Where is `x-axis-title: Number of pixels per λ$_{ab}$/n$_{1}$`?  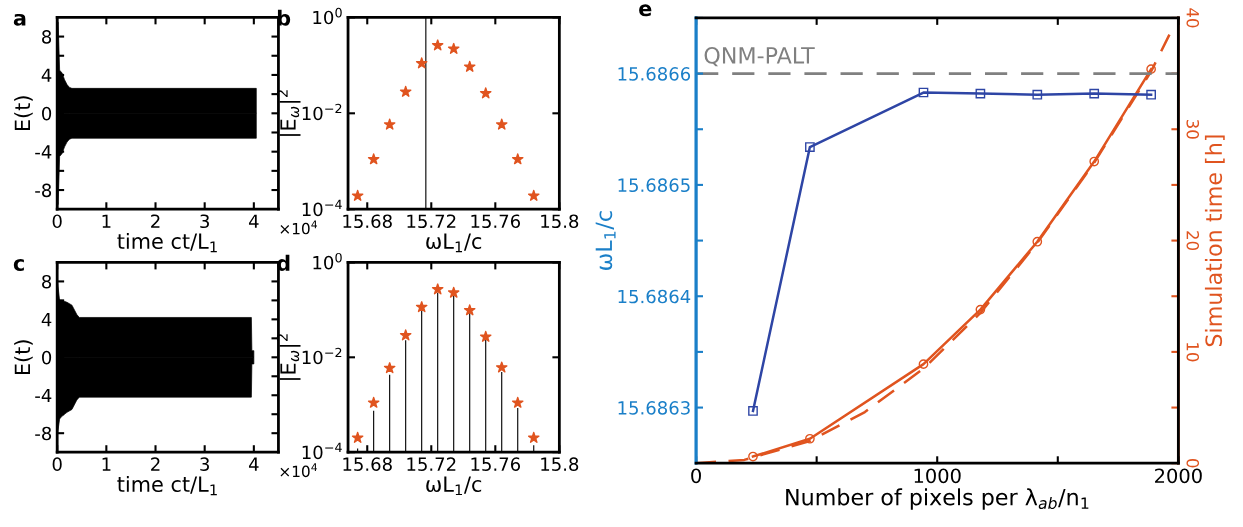 x-axis-title: Number of pixels per λ$_{ab}$/n$_{1}$ is located at coordinates (937, 499).